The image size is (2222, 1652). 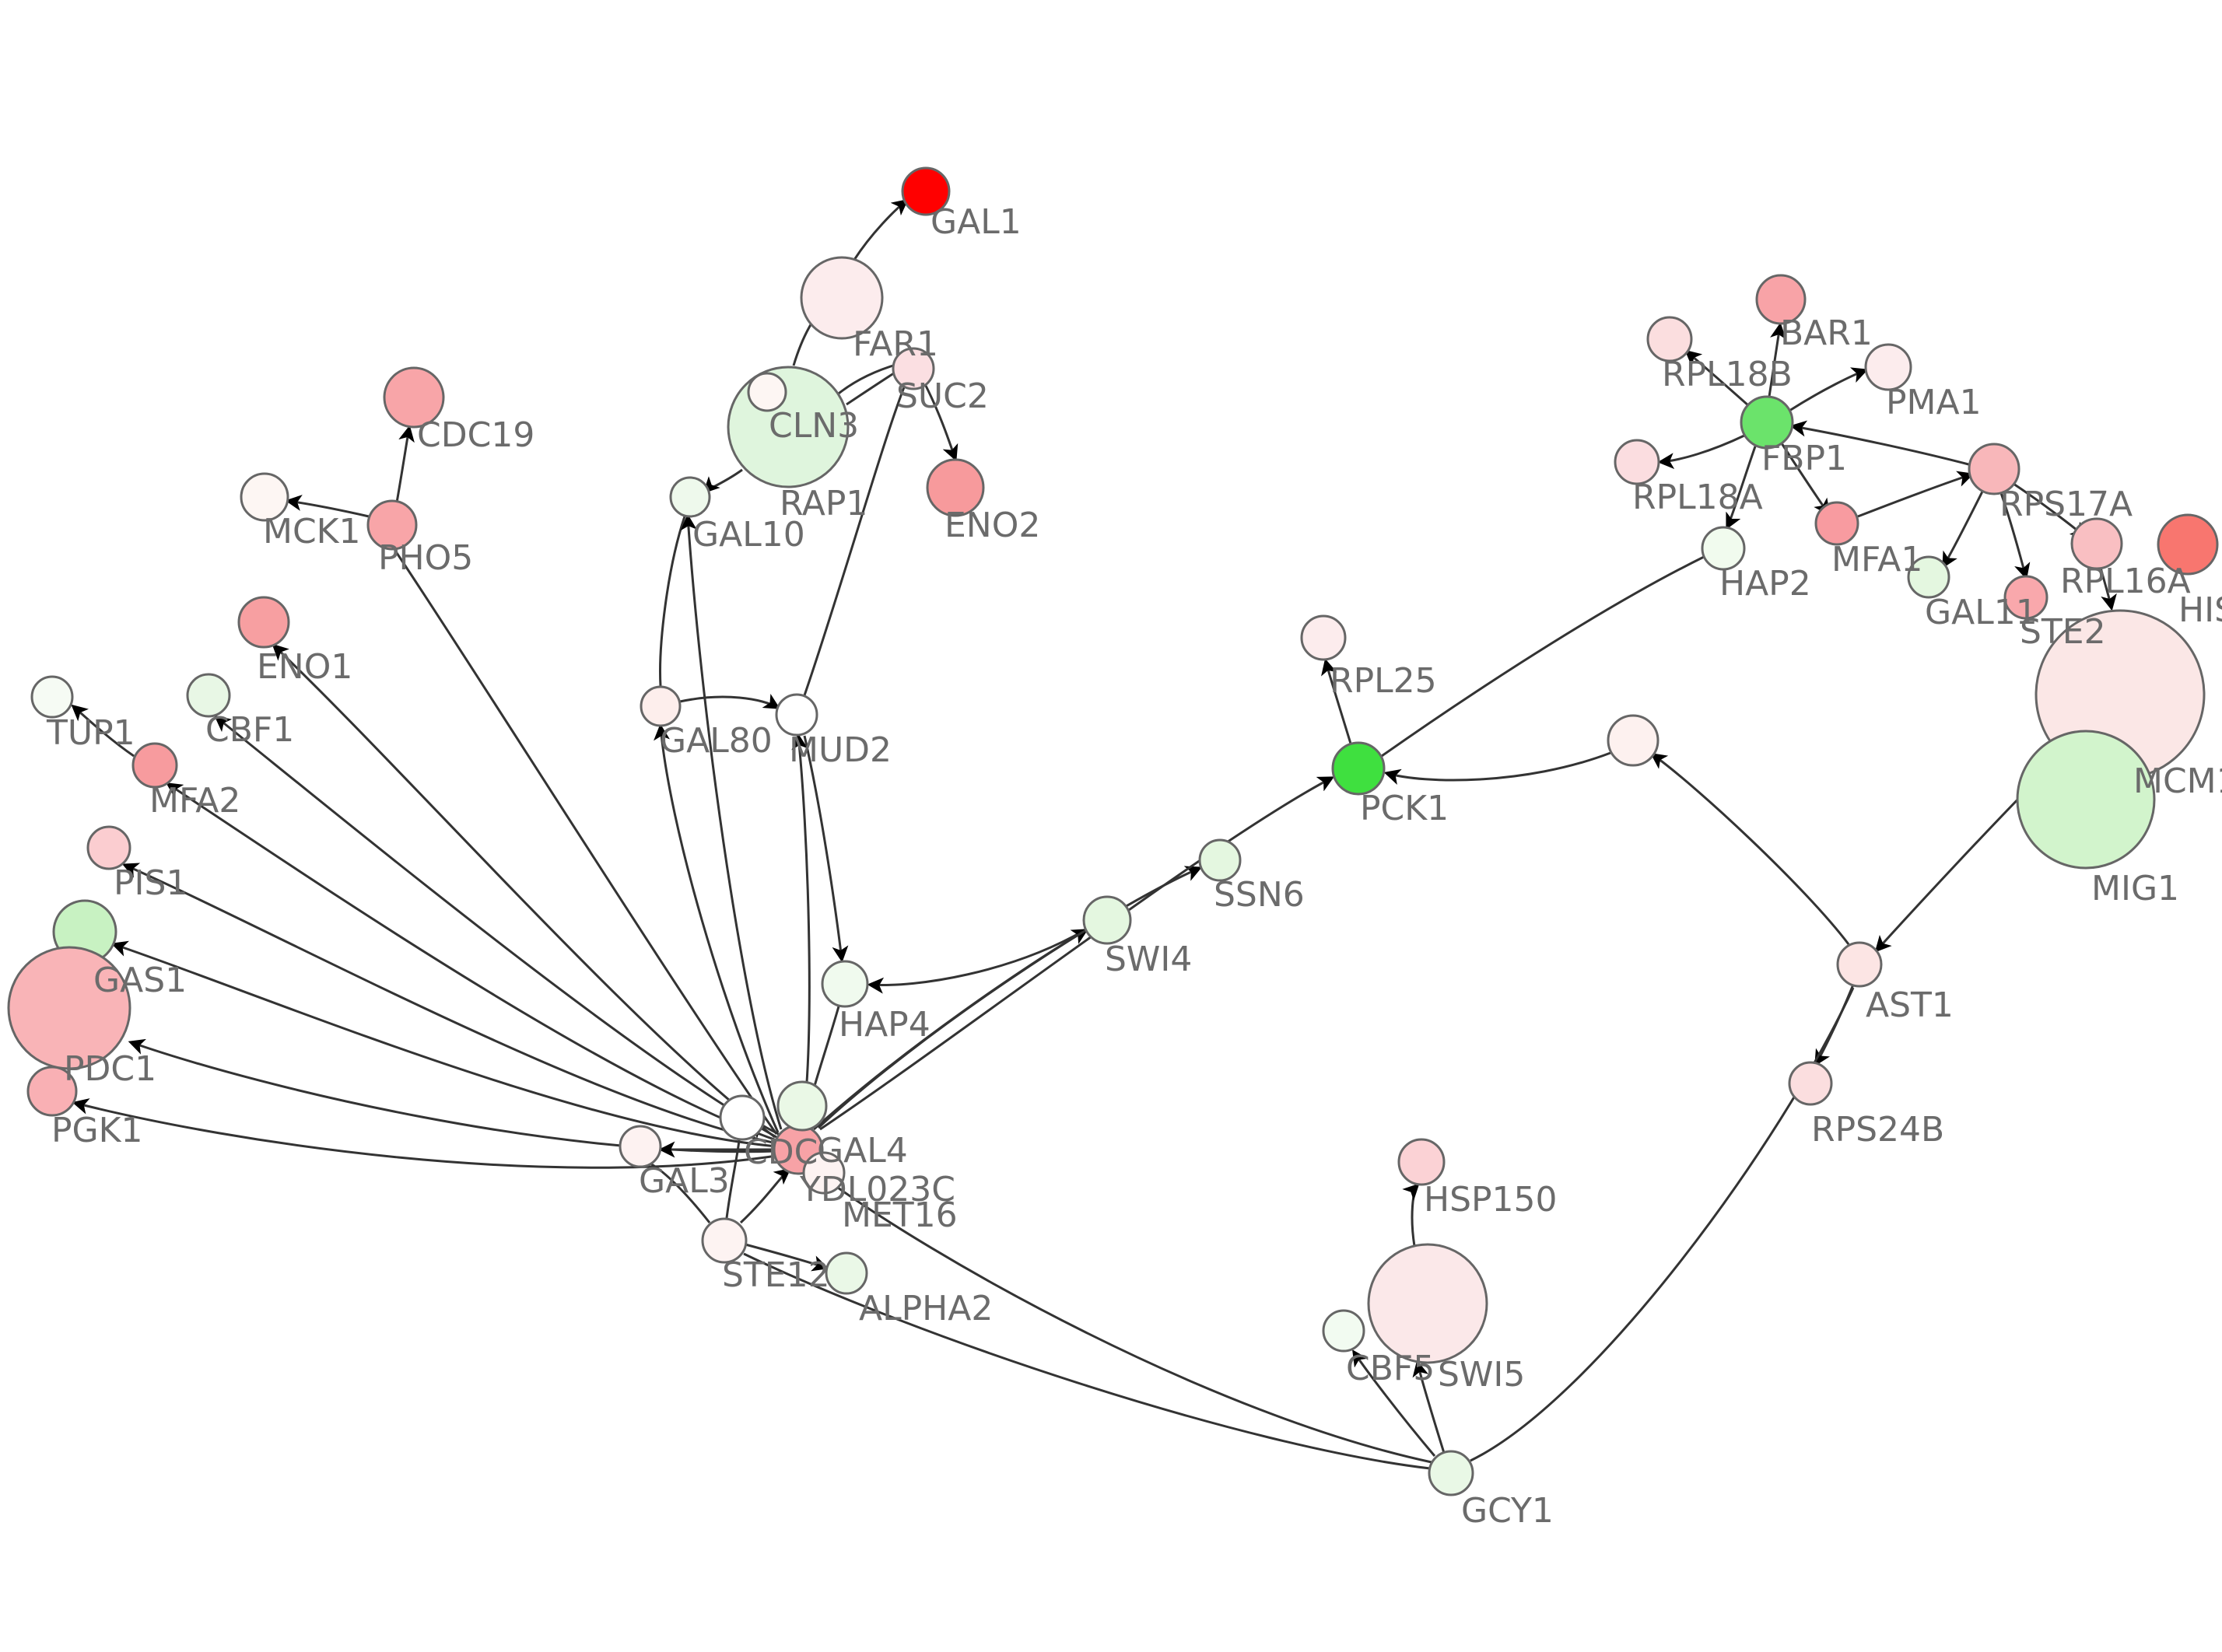 I want to click on node-label-rpl18b: RPL18B, so click(x=1727, y=375).